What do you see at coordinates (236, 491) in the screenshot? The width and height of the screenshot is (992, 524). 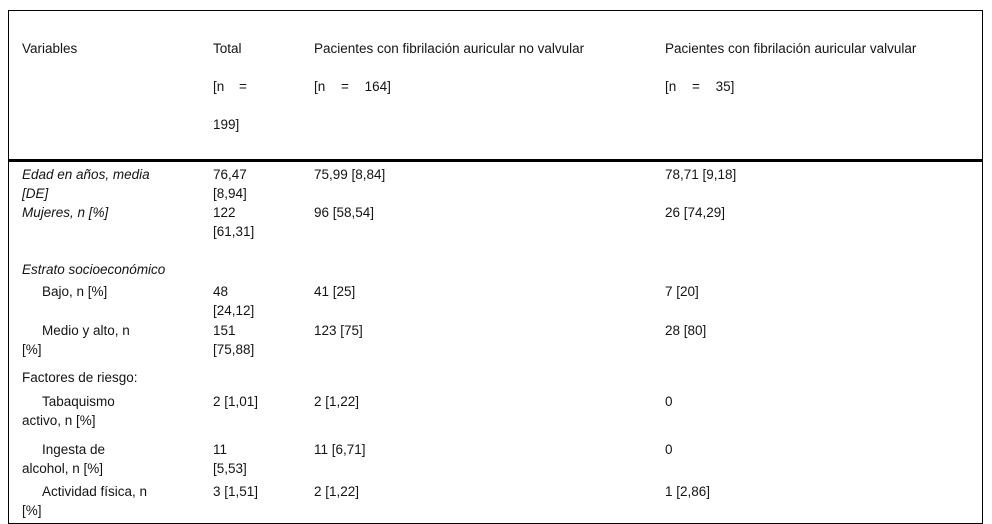 I see `cell-total: 3 [1,51]` at bounding box center [236, 491].